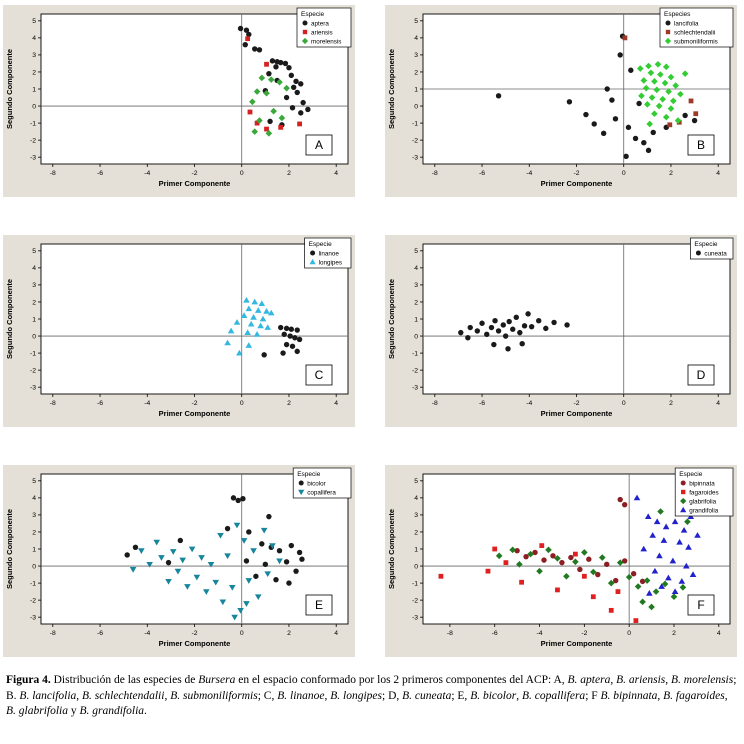 The width and height of the screenshot is (744, 744). What do you see at coordinates (576, 319) in the screenshot?
I see `plot-area` at bounding box center [576, 319].